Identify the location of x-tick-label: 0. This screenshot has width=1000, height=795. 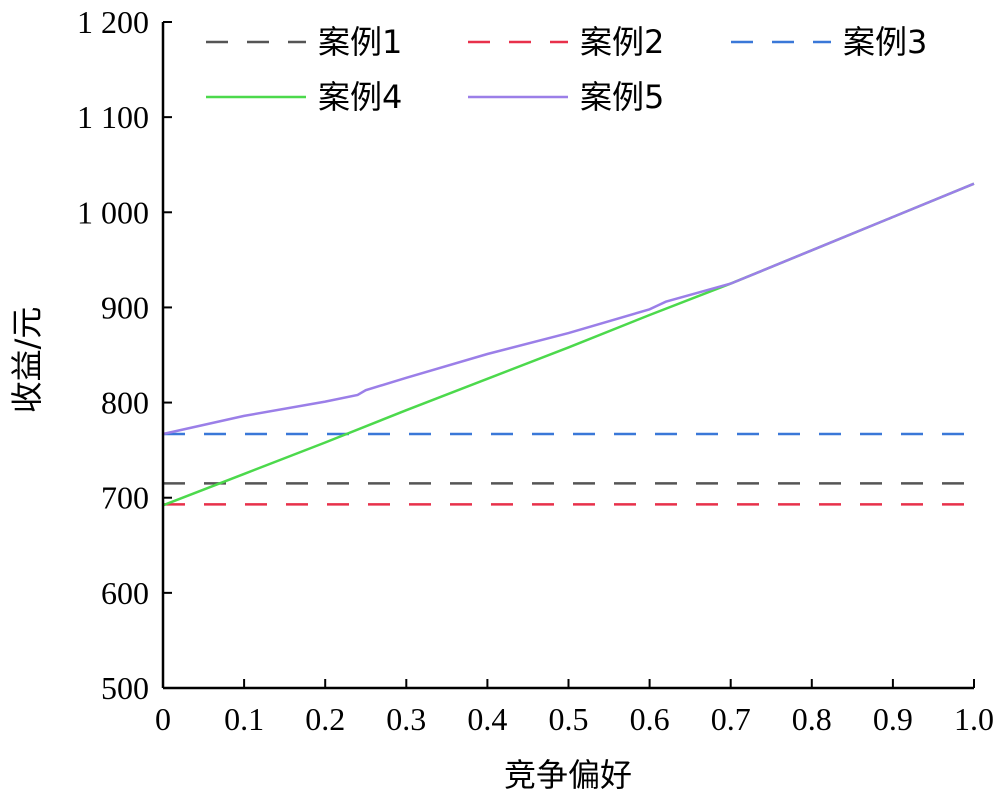
(163, 719).